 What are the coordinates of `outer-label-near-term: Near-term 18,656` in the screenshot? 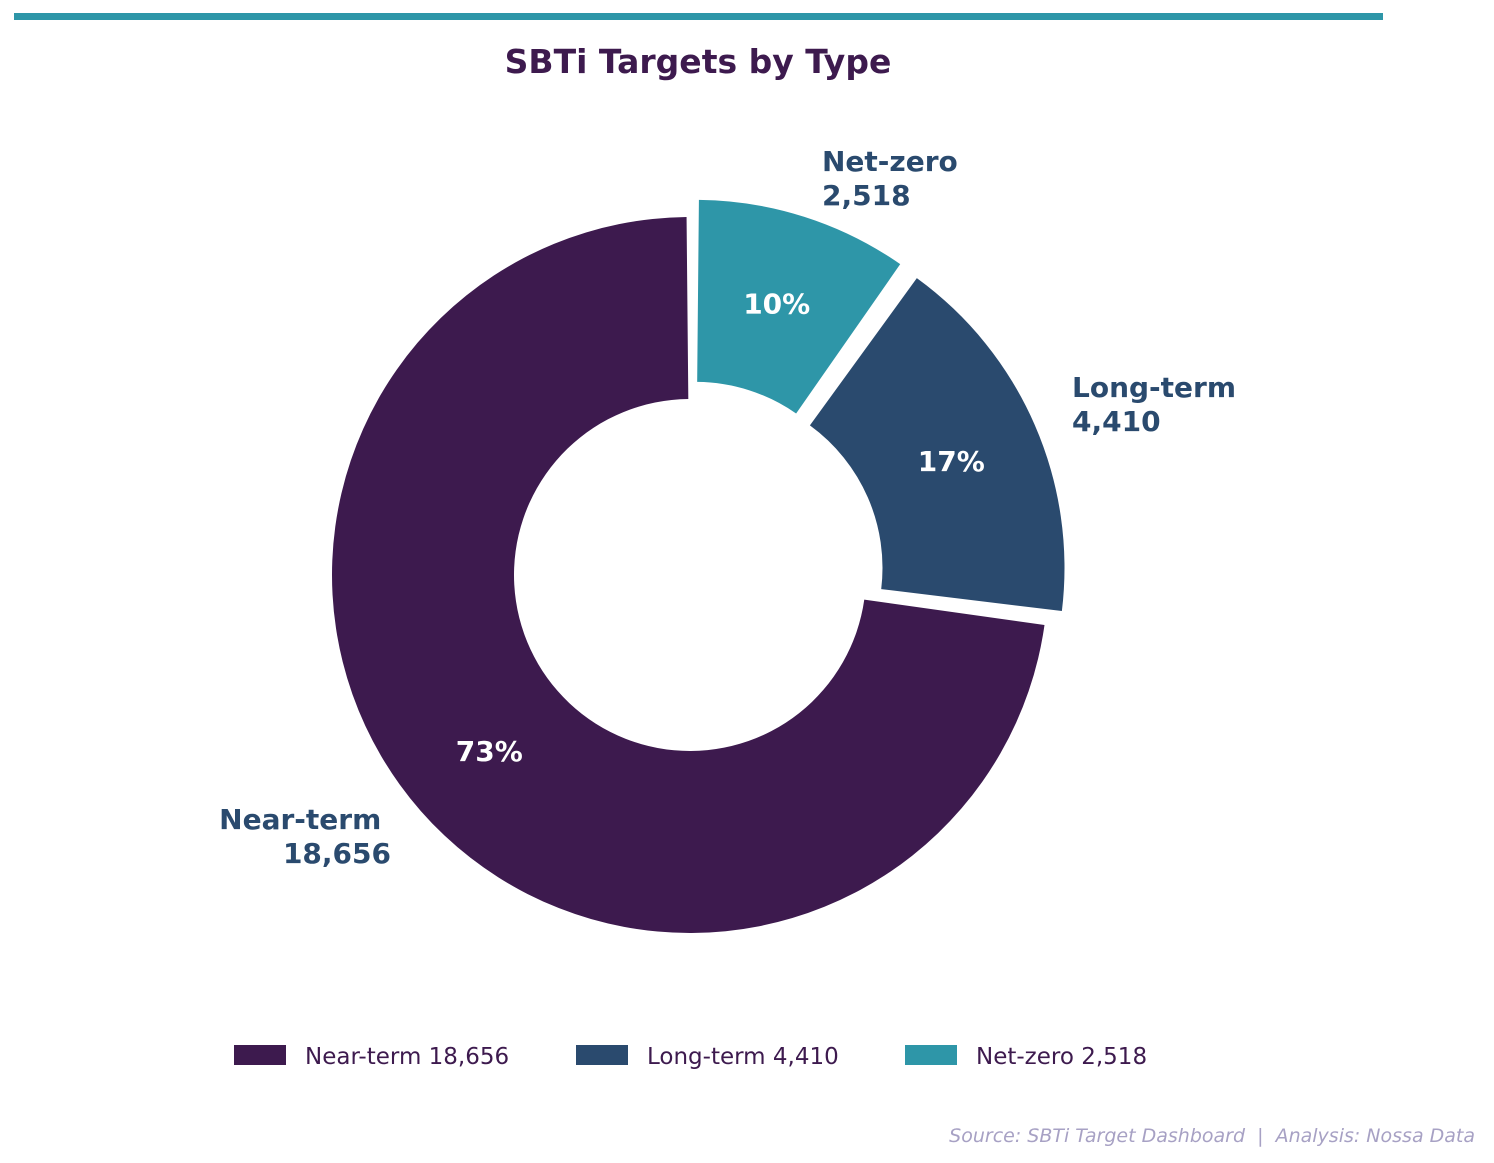 It's located at (305, 836).